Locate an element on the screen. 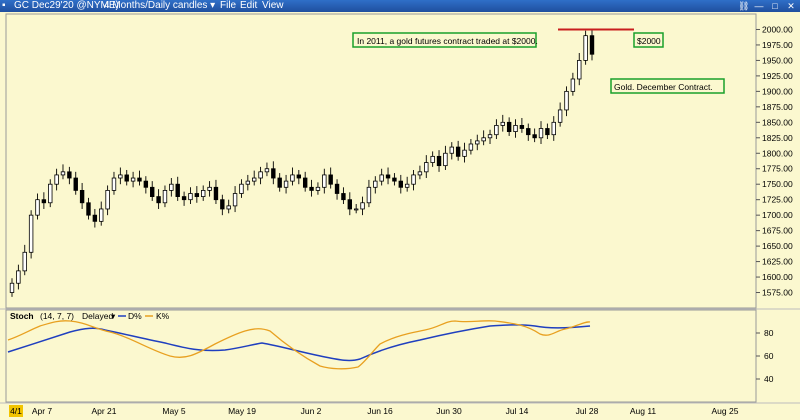  stoch-axis: 40 60 80 is located at coordinates (765, 356).